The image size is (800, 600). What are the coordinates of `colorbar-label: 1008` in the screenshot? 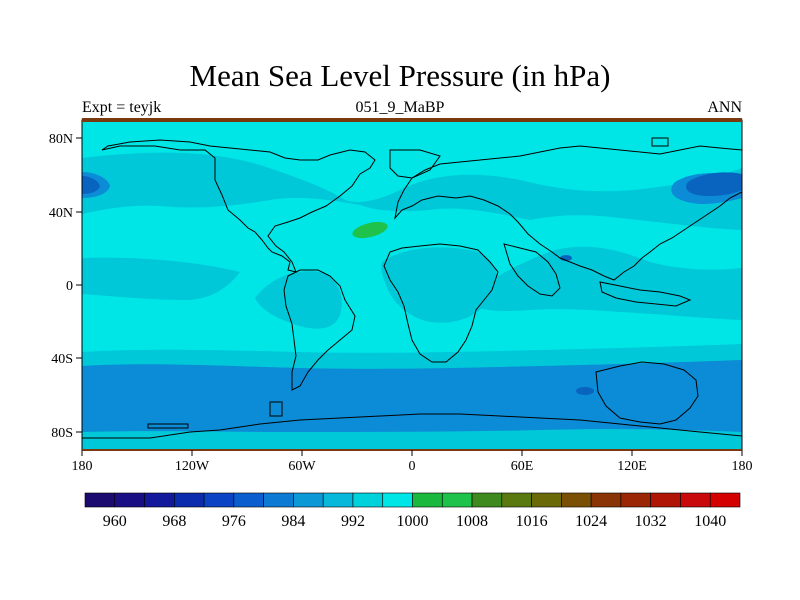 It's located at (472, 521).